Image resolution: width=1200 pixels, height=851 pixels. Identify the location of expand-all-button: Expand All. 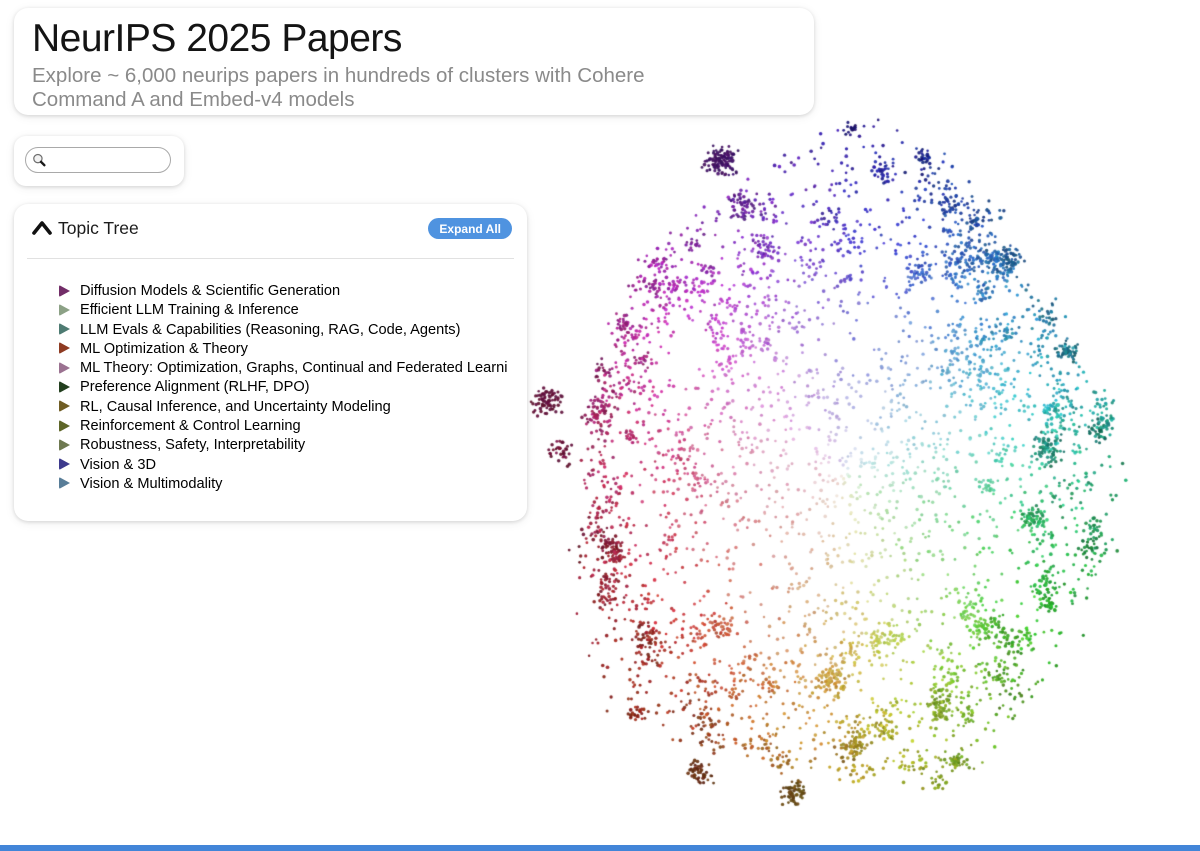
(470, 228).